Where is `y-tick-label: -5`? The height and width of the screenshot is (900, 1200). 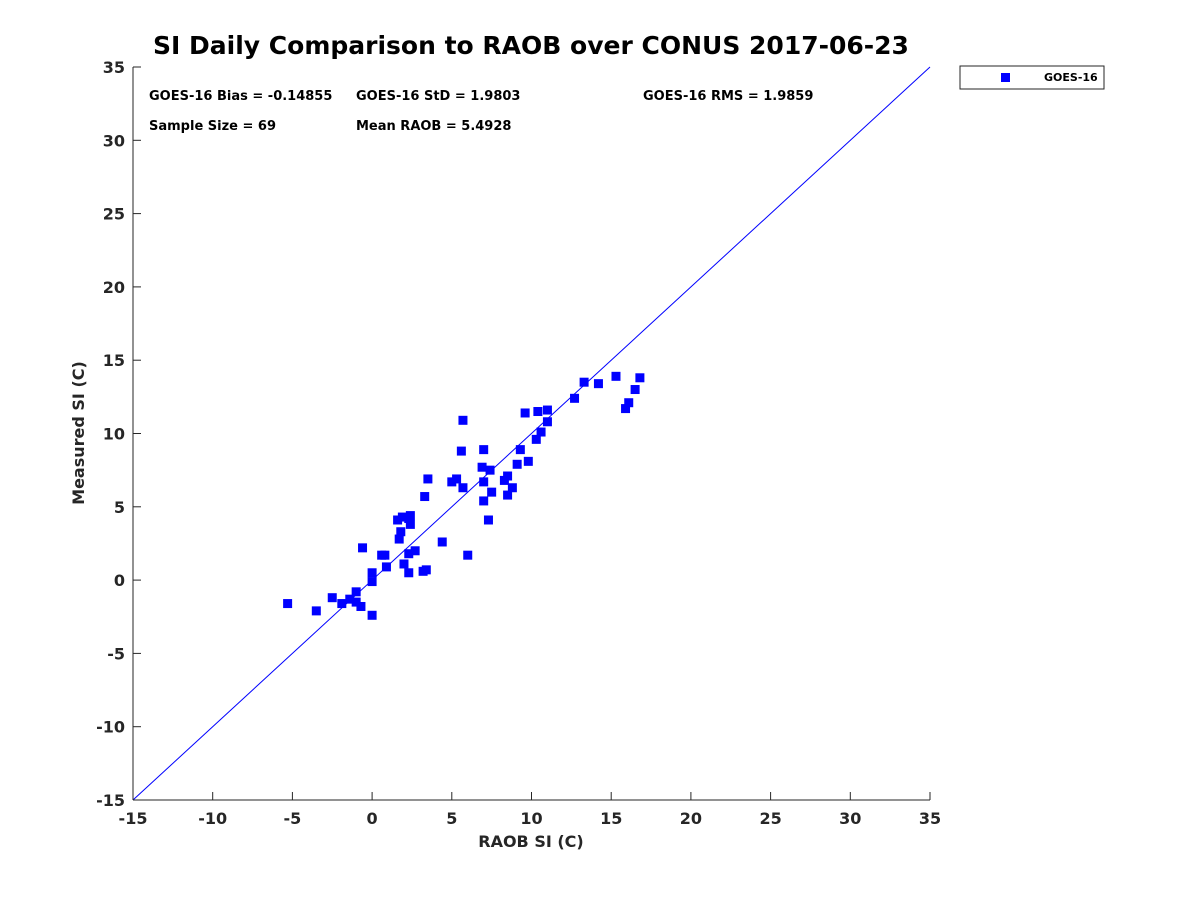 y-tick-label: -5 is located at coordinates (116, 653).